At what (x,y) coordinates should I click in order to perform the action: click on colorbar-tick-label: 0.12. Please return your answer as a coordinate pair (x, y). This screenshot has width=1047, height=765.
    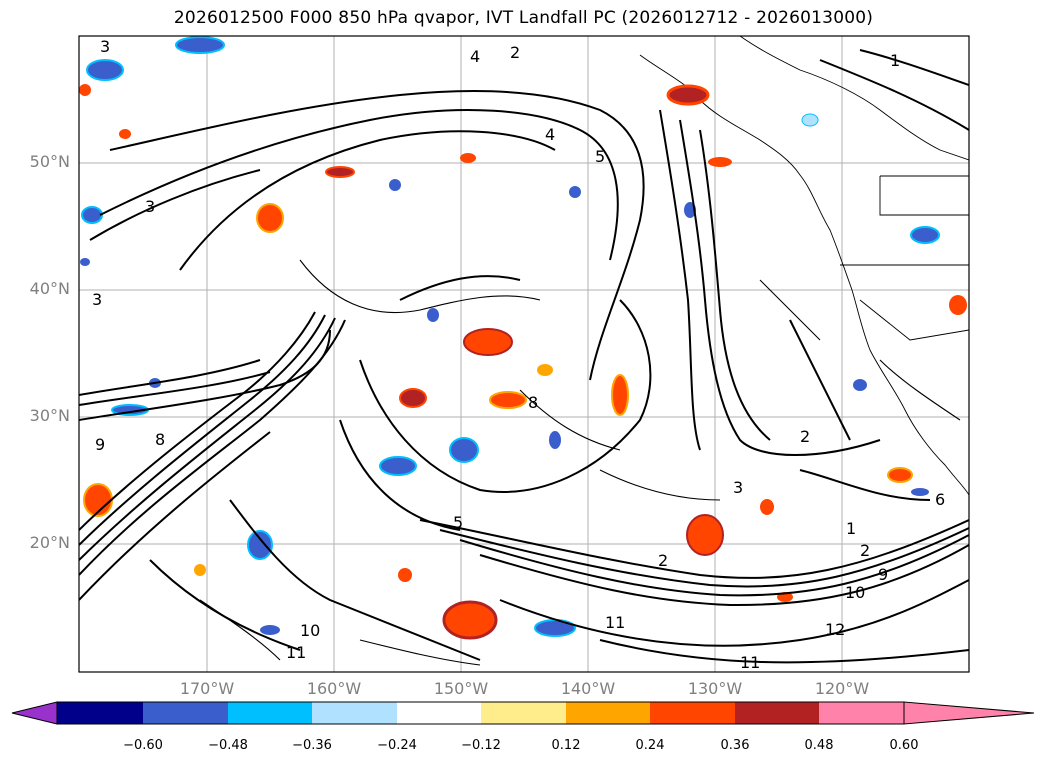
    Looking at the image, I should click on (566, 745).